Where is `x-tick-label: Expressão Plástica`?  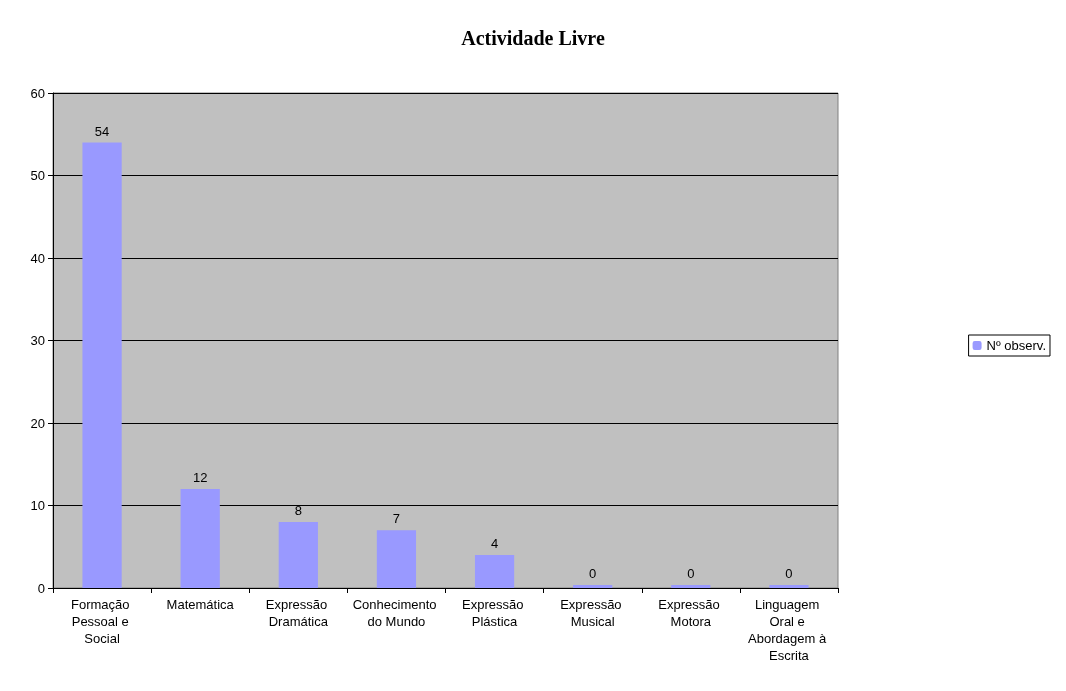
x-tick-label: Expressão Plástica is located at coordinates (495, 613).